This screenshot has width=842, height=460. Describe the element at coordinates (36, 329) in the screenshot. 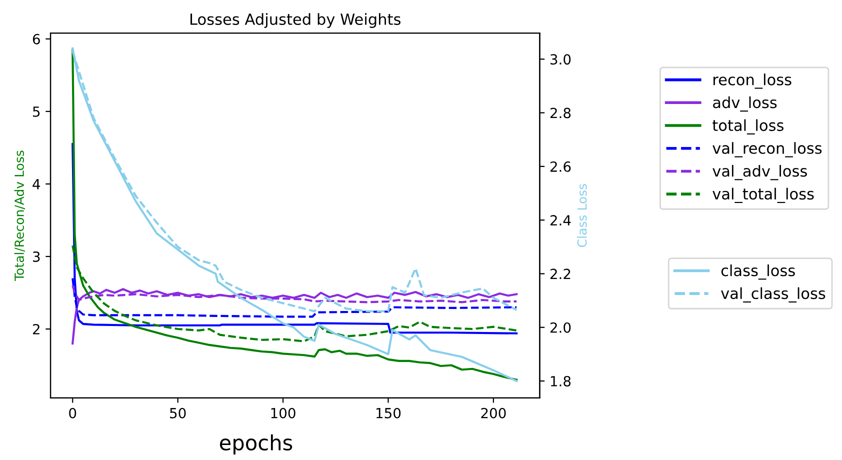

I see `y-tick-label: 2` at that location.